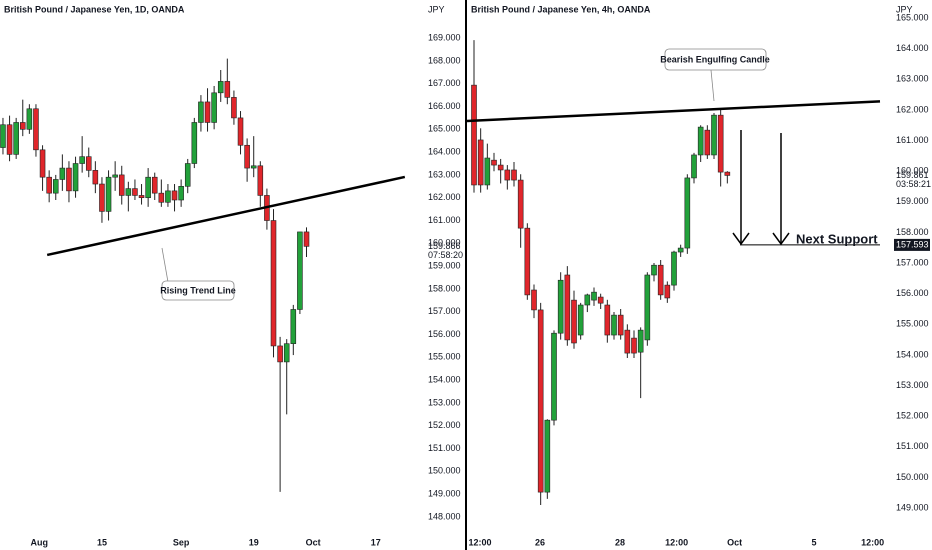 The image size is (932, 550). Describe the element at coordinates (444, 425) in the screenshot. I see `y-tick-label: 152.000` at that location.